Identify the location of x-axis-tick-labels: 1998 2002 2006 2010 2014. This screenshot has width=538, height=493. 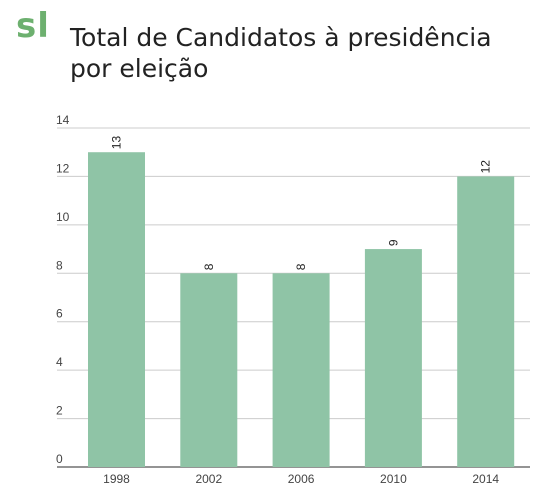
(301, 479).